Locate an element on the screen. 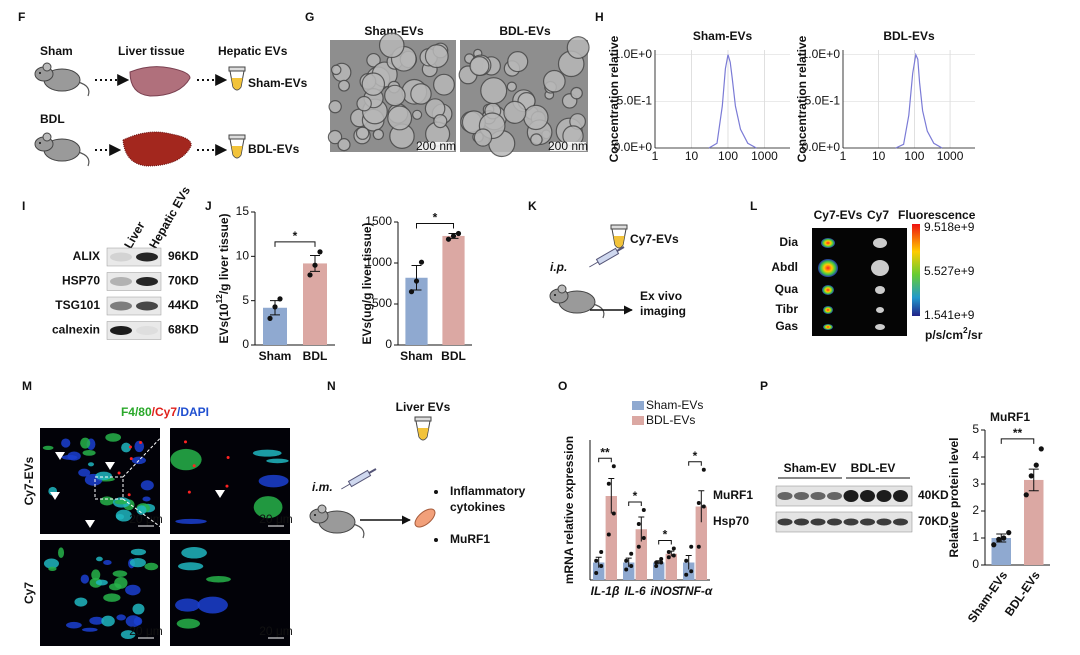  liver-icon is located at coordinates (160, 81).